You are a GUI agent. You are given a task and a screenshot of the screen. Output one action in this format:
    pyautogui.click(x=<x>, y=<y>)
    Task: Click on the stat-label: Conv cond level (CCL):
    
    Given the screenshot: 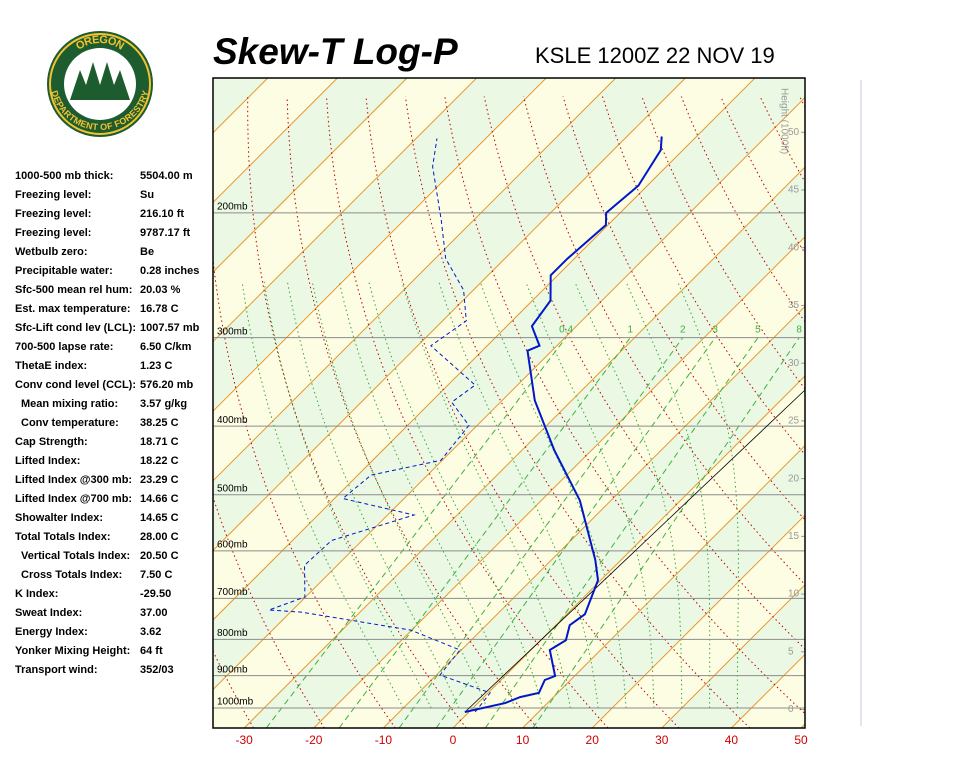 What is the action you would take?
    pyautogui.click(x=75, y=385)
    